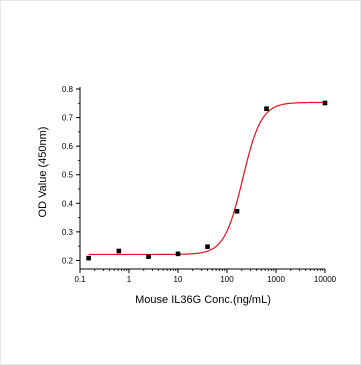 The width and height of the screenshot is (361, 365). What do you see at coordinates (43, 172) in the screenshot?
I see `y-axis-title: OD Value (450nm)` at bounding box center [43, 172].